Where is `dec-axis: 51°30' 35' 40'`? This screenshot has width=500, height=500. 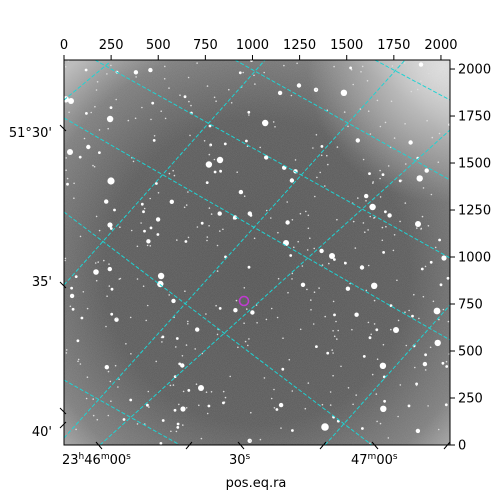 dec-axis: 51°30' 35' 40' is located at coordinates (38, 282).